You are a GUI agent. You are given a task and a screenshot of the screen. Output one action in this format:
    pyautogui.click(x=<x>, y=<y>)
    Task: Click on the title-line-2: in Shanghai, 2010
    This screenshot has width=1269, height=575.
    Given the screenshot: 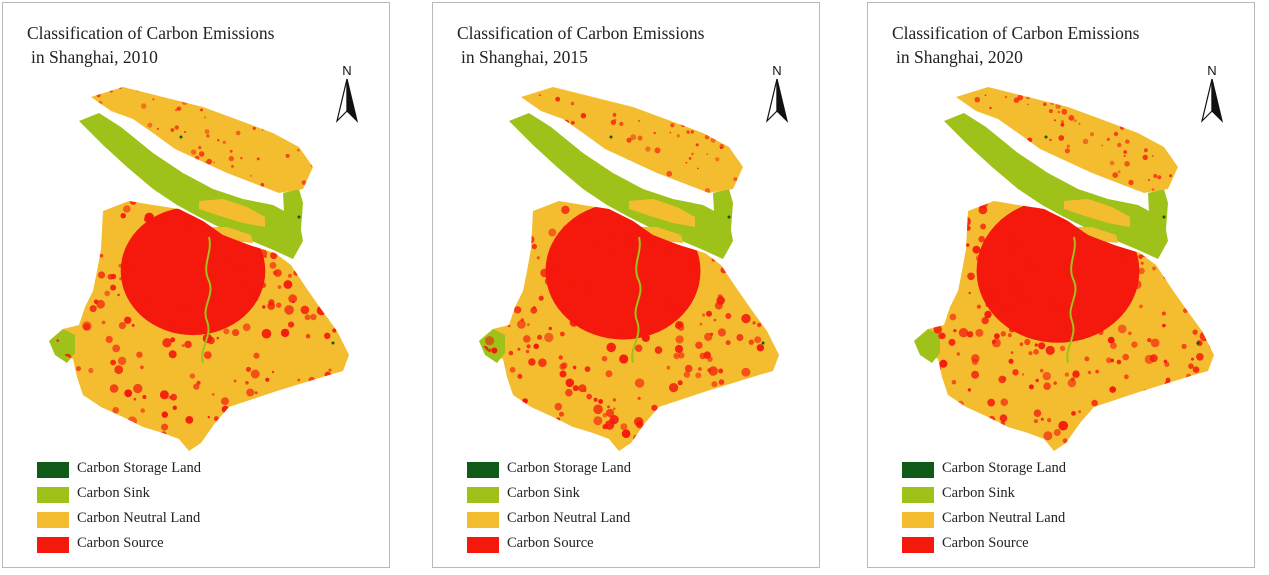 What is the action you would take?
    pyautogui.click(x=94, y=57)
    